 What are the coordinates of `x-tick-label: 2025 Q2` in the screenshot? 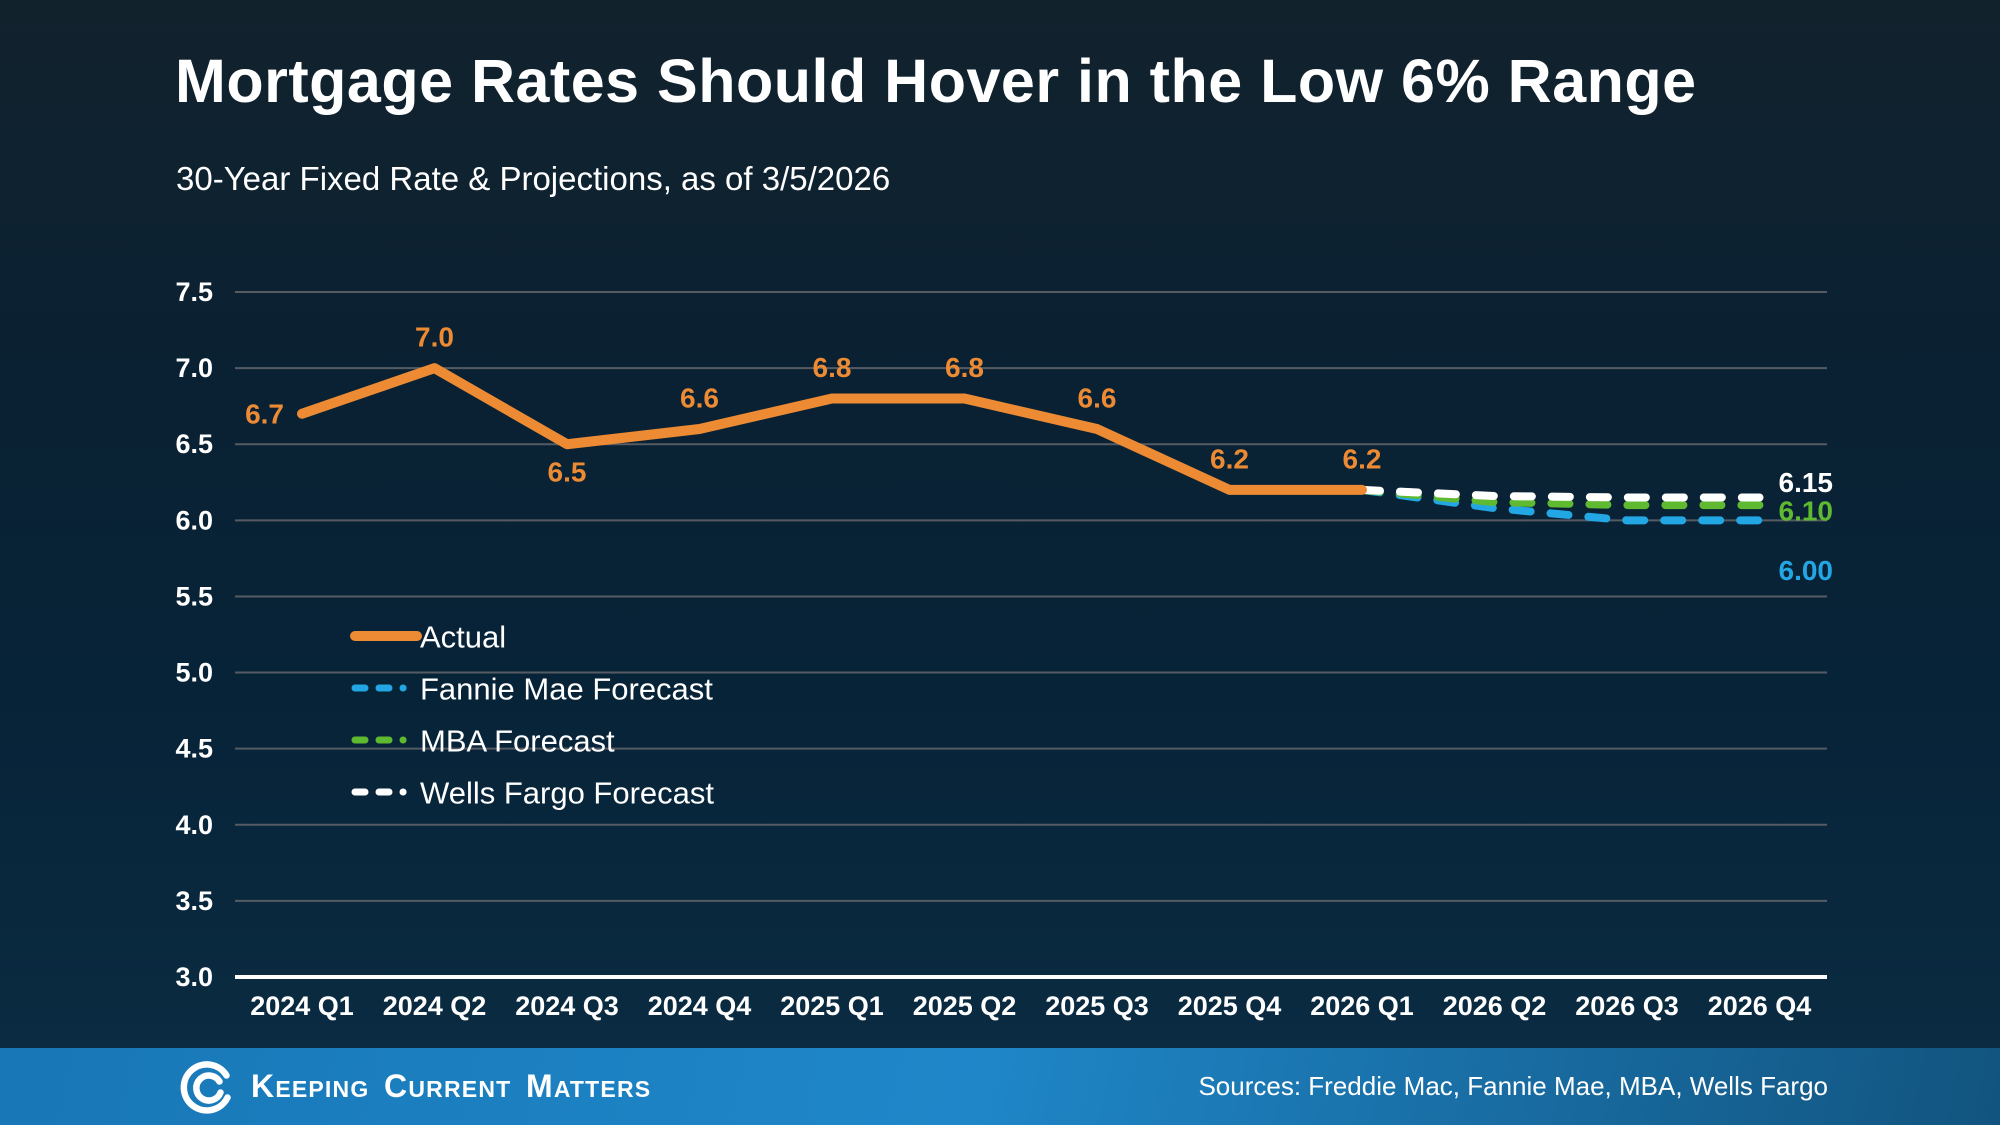 It's located at (965, 1006).